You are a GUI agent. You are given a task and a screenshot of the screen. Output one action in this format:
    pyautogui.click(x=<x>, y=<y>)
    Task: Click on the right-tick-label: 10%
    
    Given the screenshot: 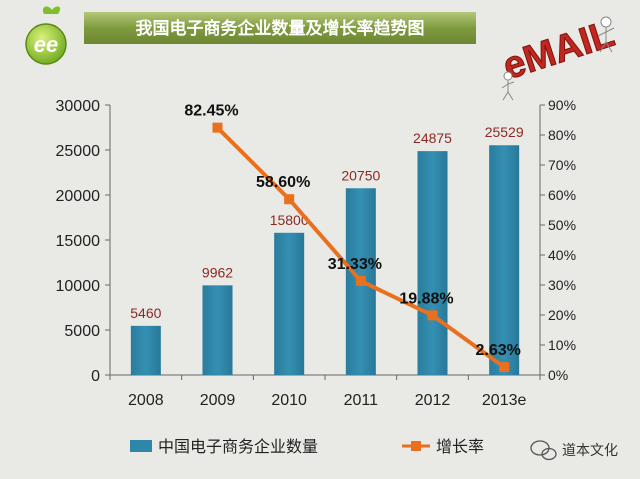 What is the action you would take?
    pyautogui.click(x=562, y=345)
    